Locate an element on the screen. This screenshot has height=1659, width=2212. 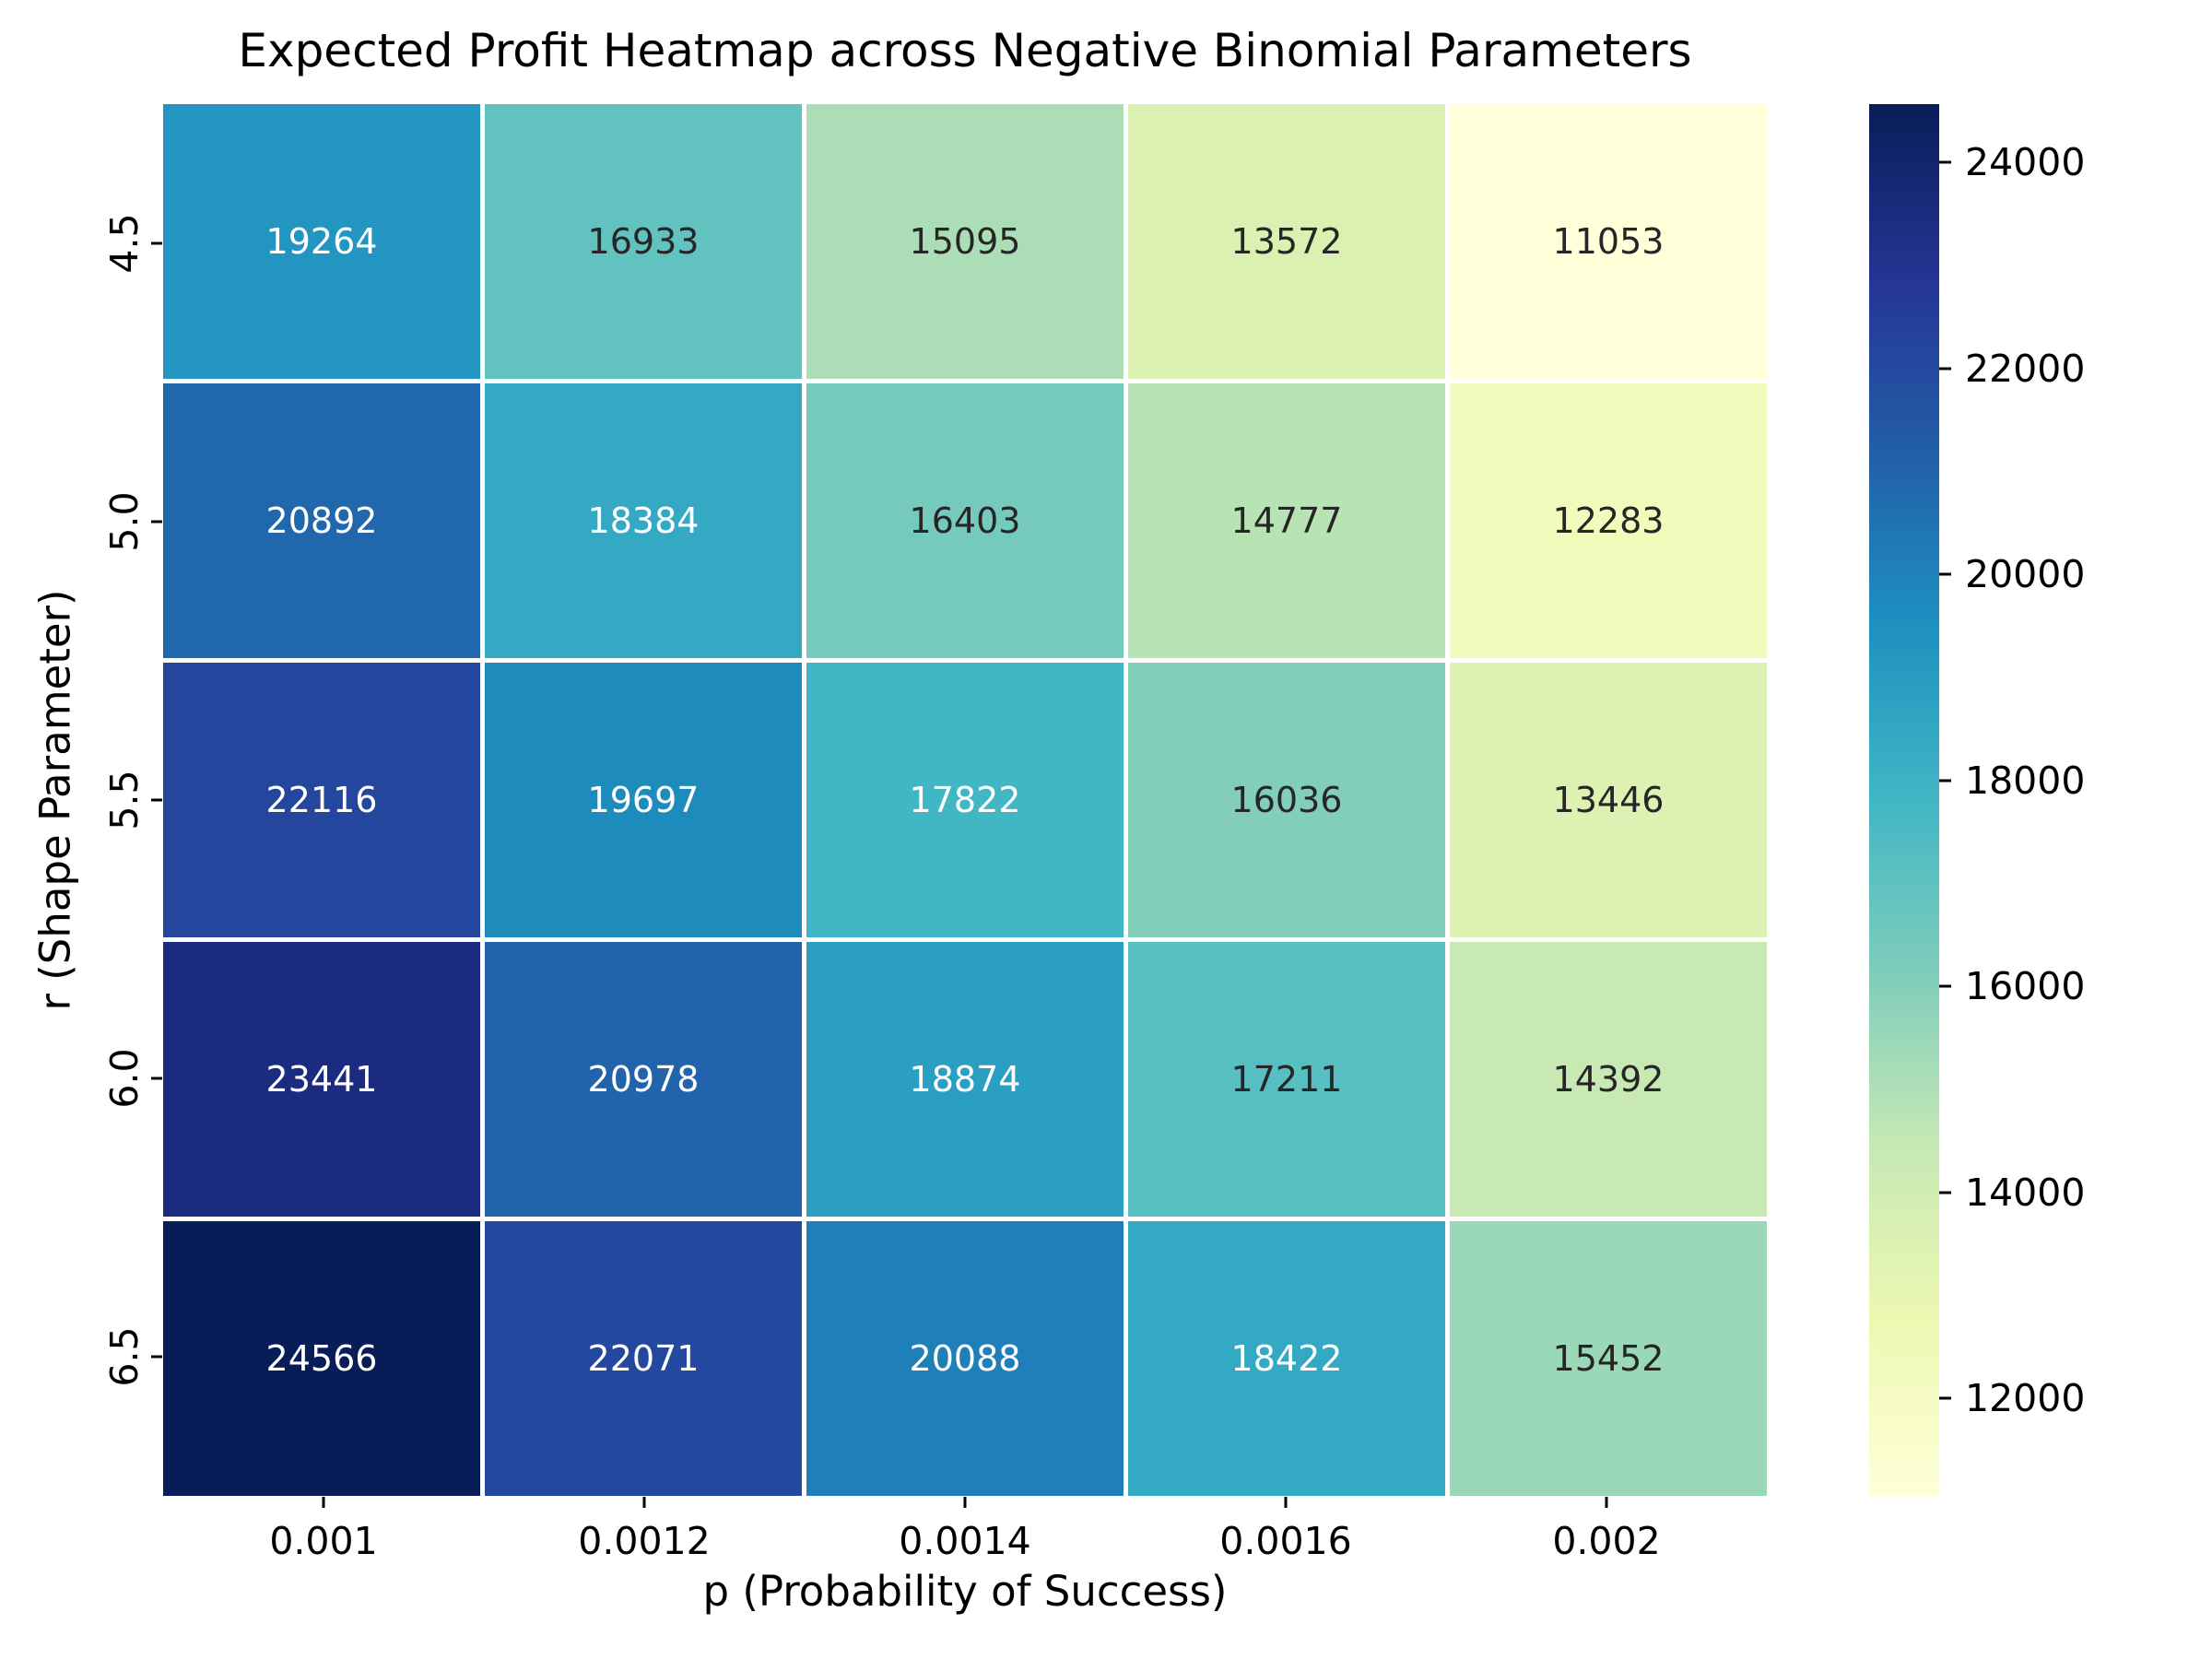
heatmap-cell: 14392 is located at coordinates (1608, 1079).